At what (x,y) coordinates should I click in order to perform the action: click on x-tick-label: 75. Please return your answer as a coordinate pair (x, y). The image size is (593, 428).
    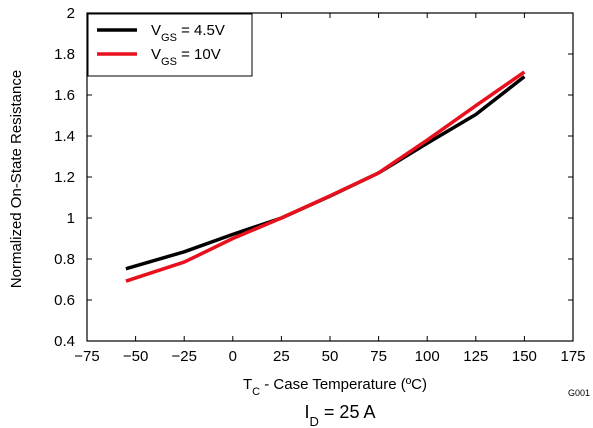
    Looking at the image, I should click on (378, 356).